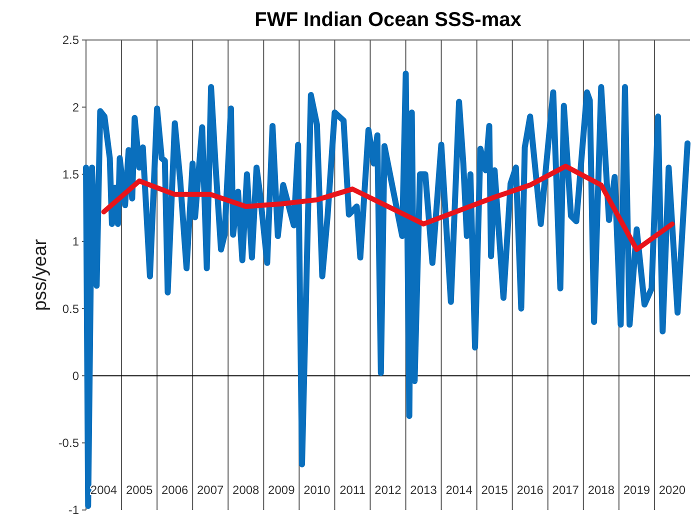 The height and width of the screenshot is (525, 694). Describe the element at coordinates (601, 490) in the screenshot. I see `x-tick-label: 2018` at that location.